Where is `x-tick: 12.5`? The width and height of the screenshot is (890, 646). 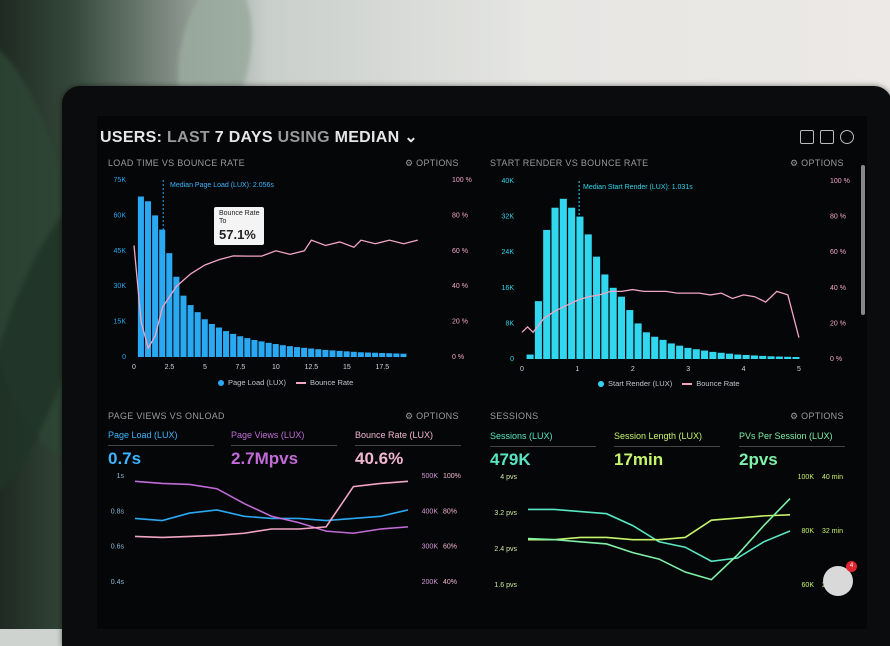
x-tick: 12.5 is located at coordinates (312, 367).